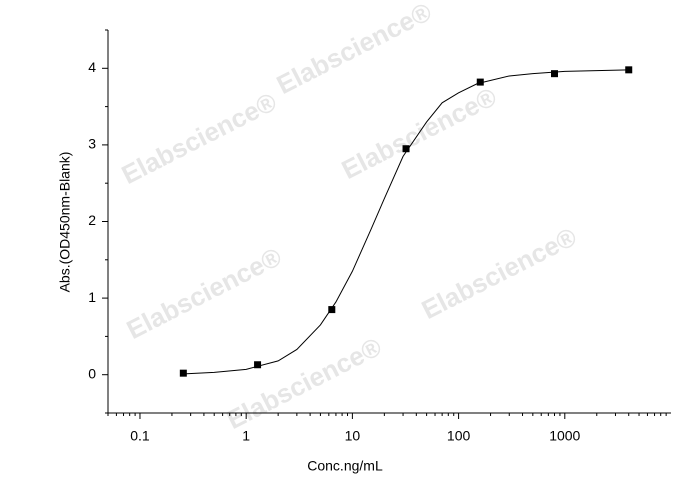 The height and width of the screenshot is (490, 688). What do you see at coordinates (92, 297) in the screenshot?
I see `y-tick-label: 1` at bounding box center [92, 297].